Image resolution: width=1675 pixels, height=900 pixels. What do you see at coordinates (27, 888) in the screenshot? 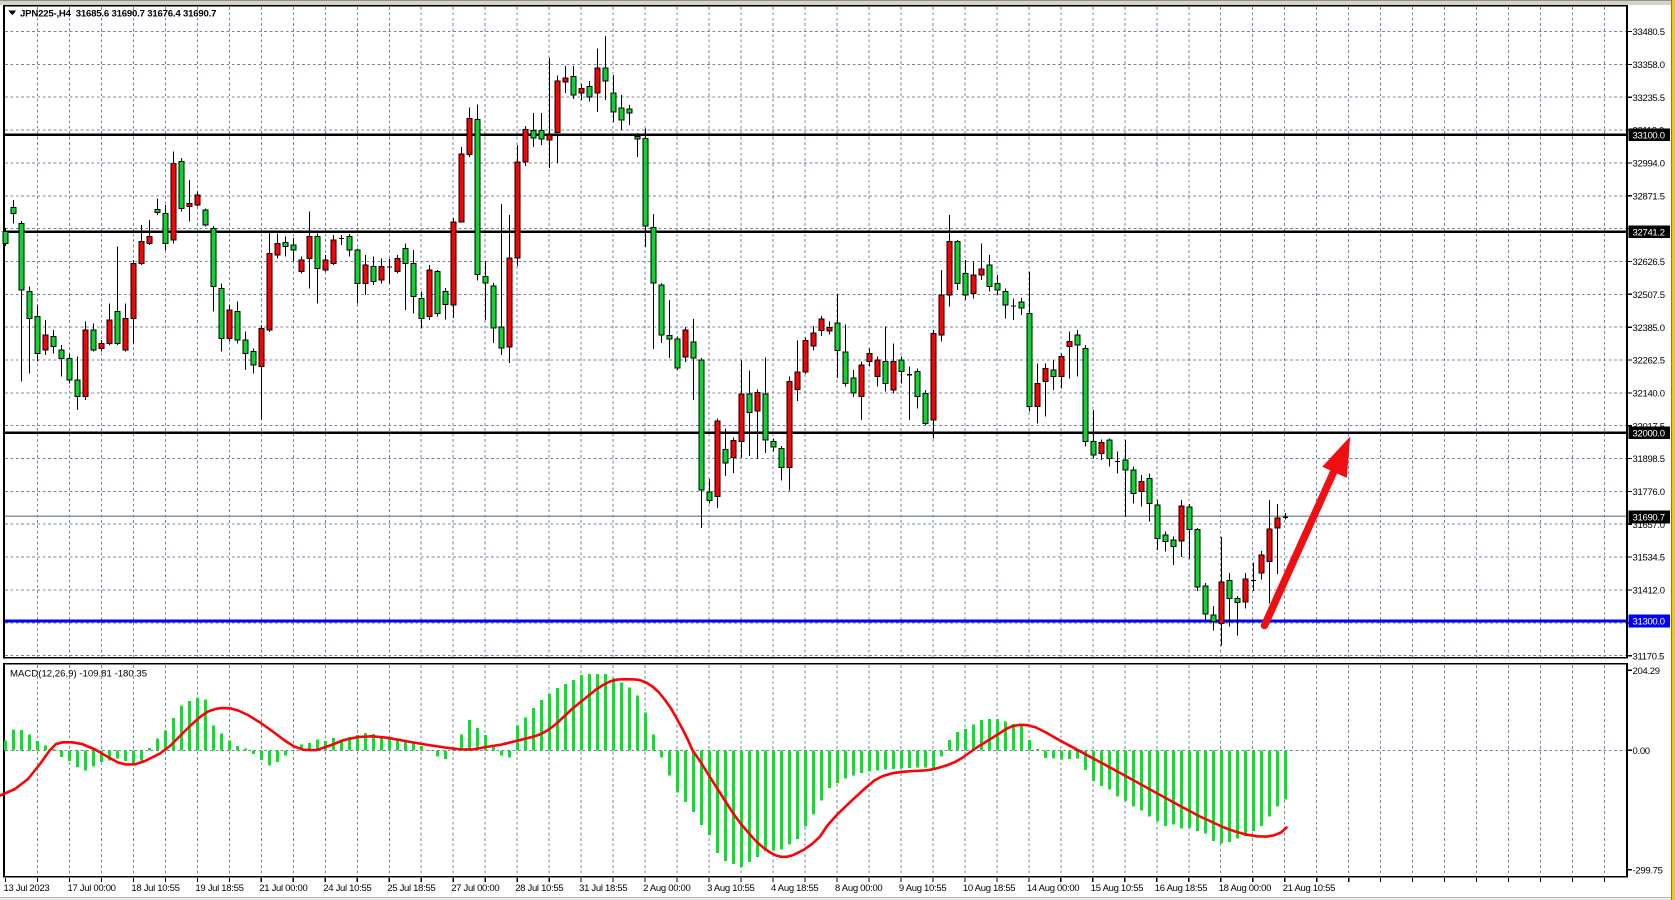
I see `svg-text: 13 Jul 2023` at bounding box center [27, 888].